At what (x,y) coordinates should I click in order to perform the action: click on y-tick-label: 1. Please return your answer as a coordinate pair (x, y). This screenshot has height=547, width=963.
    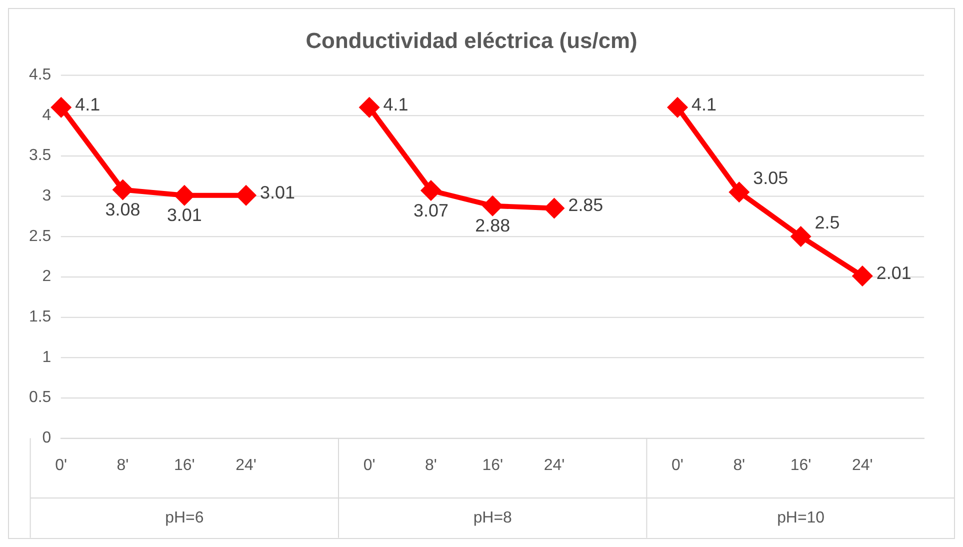
    Looking at the image, I should click on (47, 357).